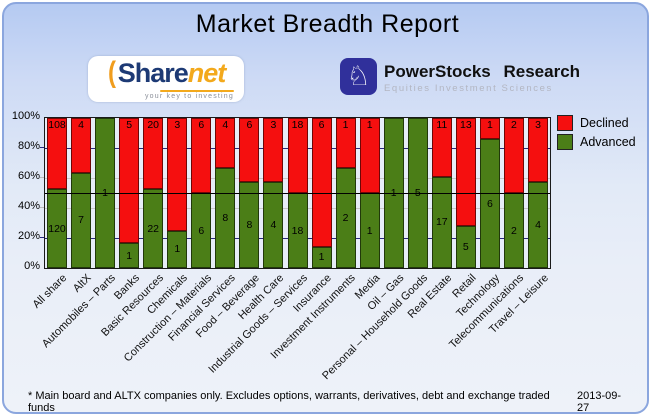 This screenshot has height=420, width=655. I want to click on advanced-value-label: 6, so click(489, 203).